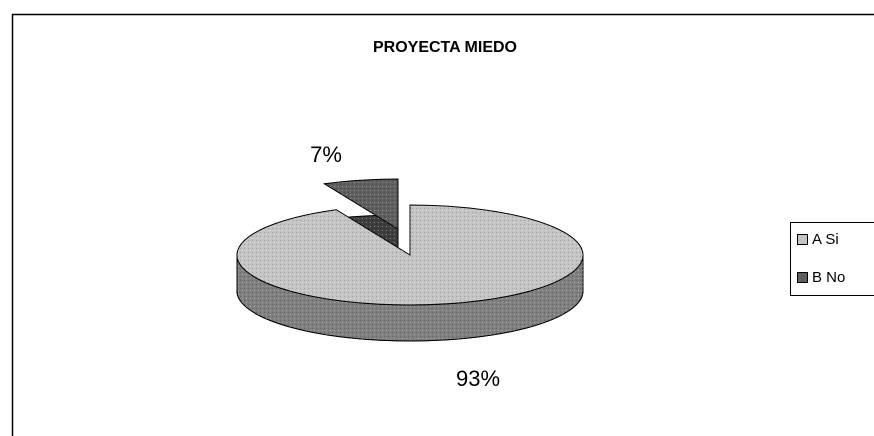 The width and height of the screenshot is (874, 436). Describe the element at coordinates (410, 298) in the screenshot. I see `slice-side-texture` at that location.